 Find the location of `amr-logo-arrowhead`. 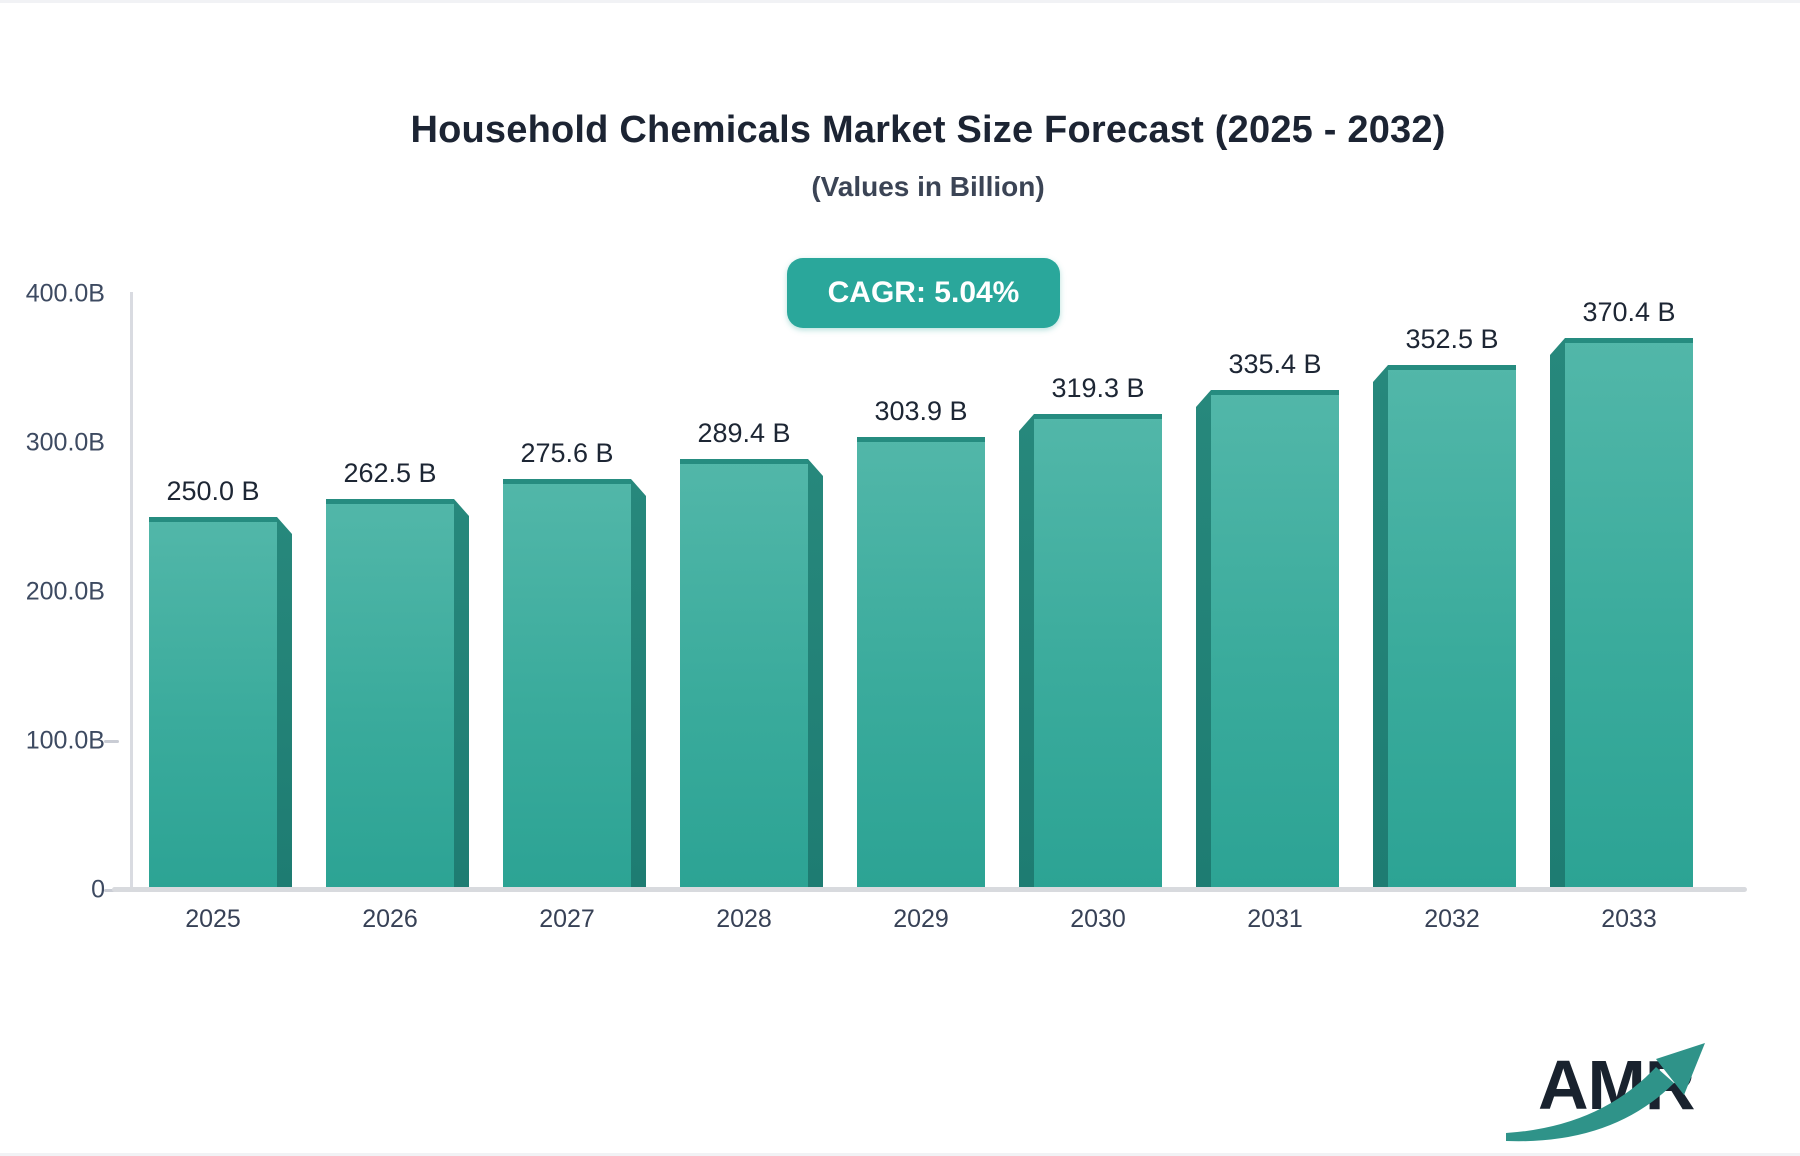

amr-logo-arrowhead is located at coordinates (1680, 1069).